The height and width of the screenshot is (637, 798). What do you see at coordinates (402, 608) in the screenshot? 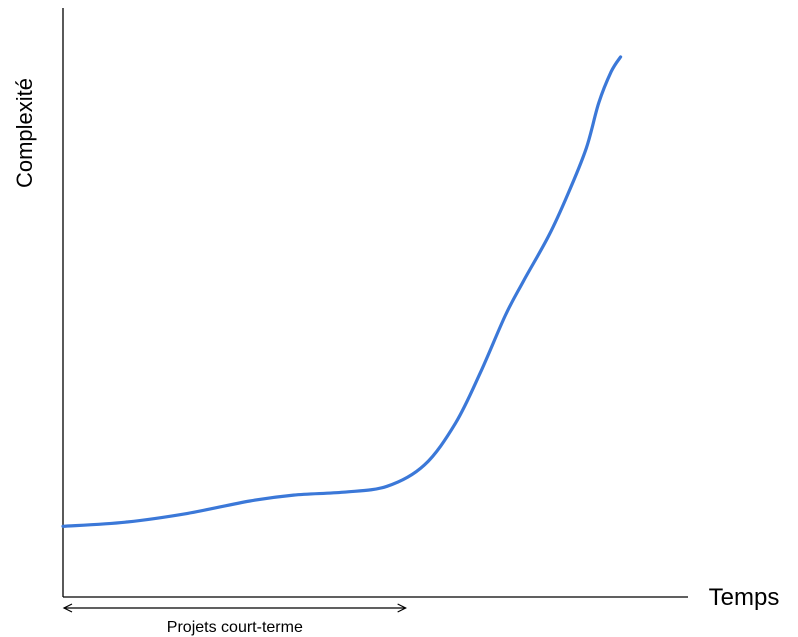
I see `short-term-arrow-right-head` at bounding box center [402, 608].